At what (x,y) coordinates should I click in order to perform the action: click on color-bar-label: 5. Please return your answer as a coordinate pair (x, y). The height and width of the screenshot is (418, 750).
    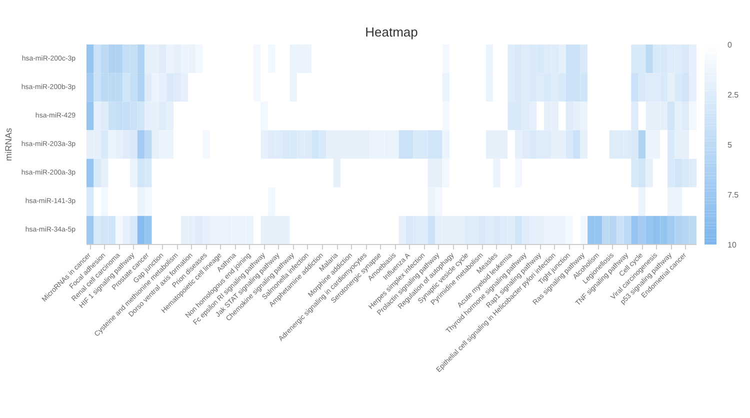
    Looking at the image, I should click on (730, 145).